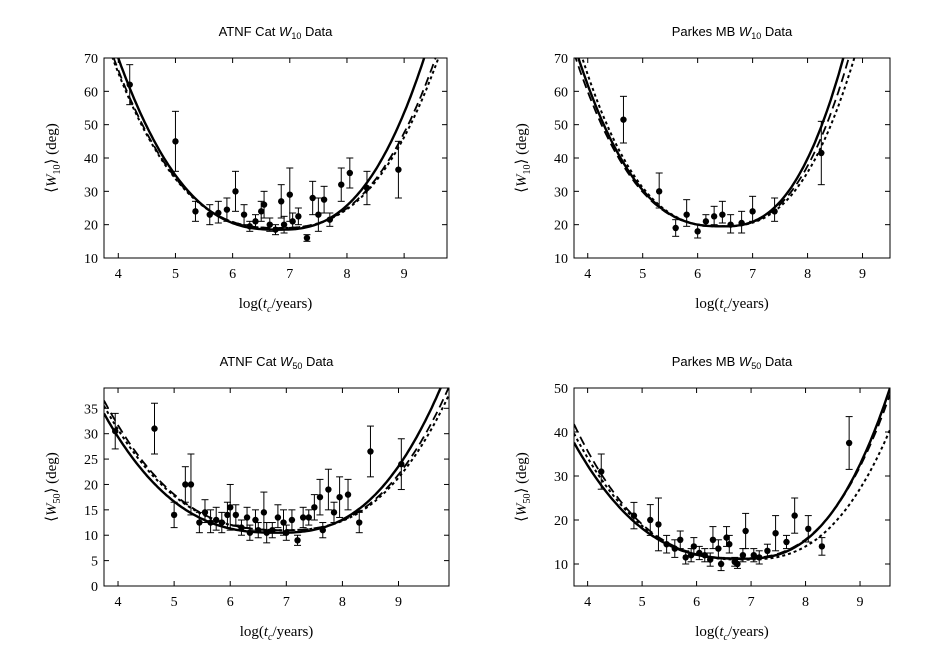 The image size is (948, 668). I want to click on y-tick-label: 50, so click(91, 126).